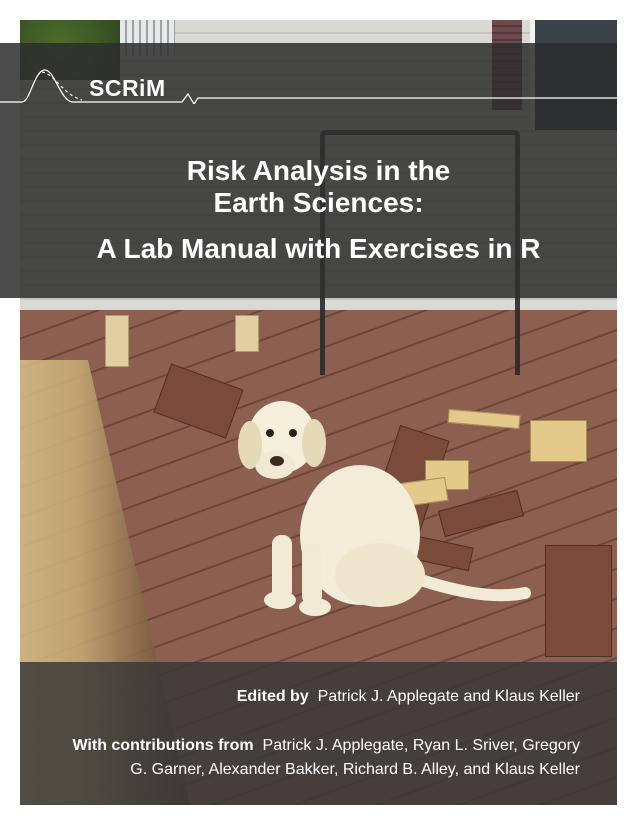 Image resolution: width=637 pixels, height=825 pixels. What do you see at coordinates (578, 601) in the screenshot?
I see `loose-board` at bounding box center [578, 601].